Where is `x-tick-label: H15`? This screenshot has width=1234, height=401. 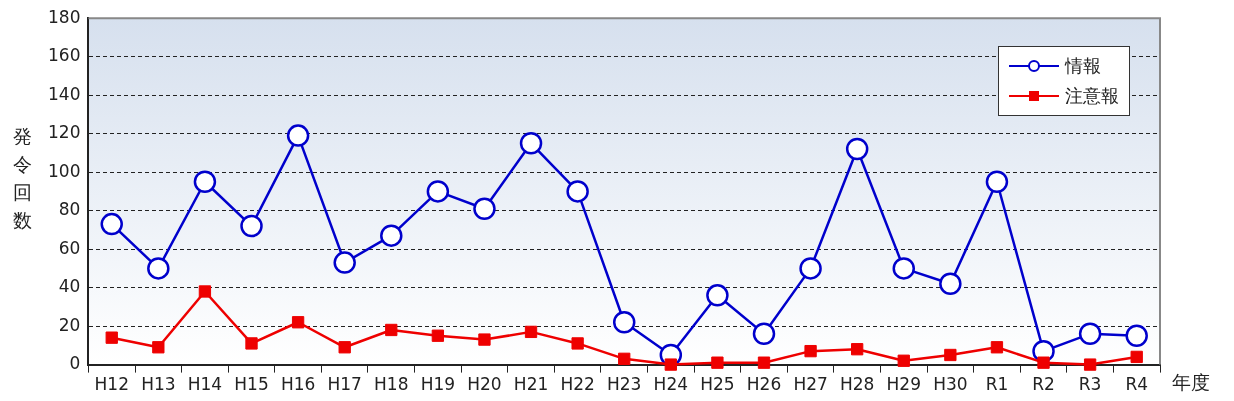 x-tick-label: H15 is located at coordinates (251, 384).